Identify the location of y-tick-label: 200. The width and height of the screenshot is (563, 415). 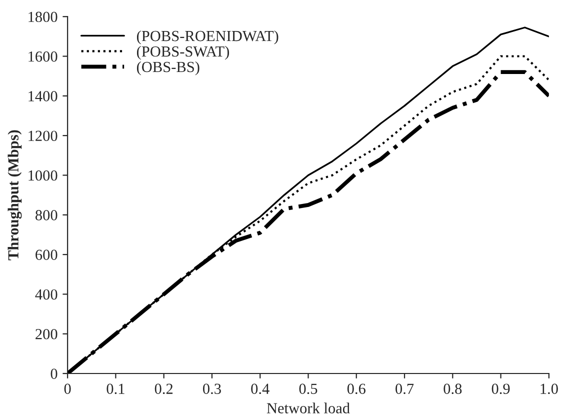
(47, 334).